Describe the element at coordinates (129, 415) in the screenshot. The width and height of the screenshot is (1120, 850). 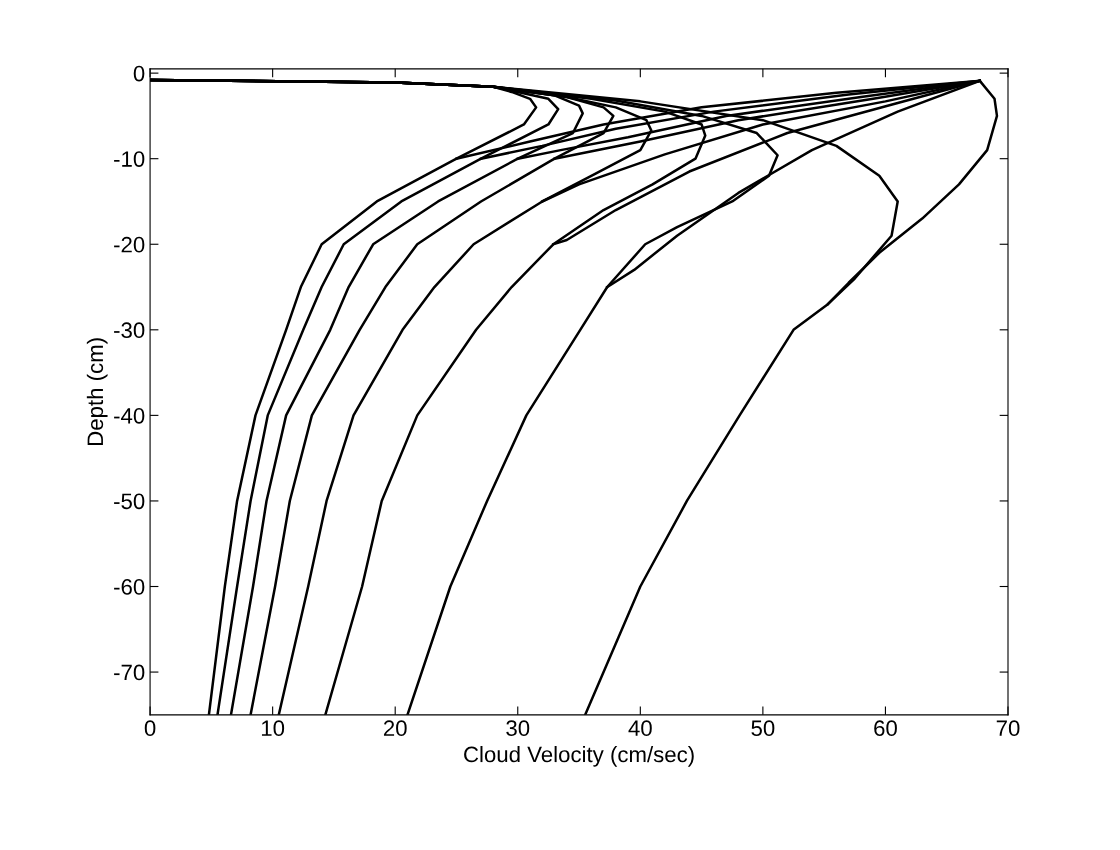
I see `y-tick-label: -40` at that location.